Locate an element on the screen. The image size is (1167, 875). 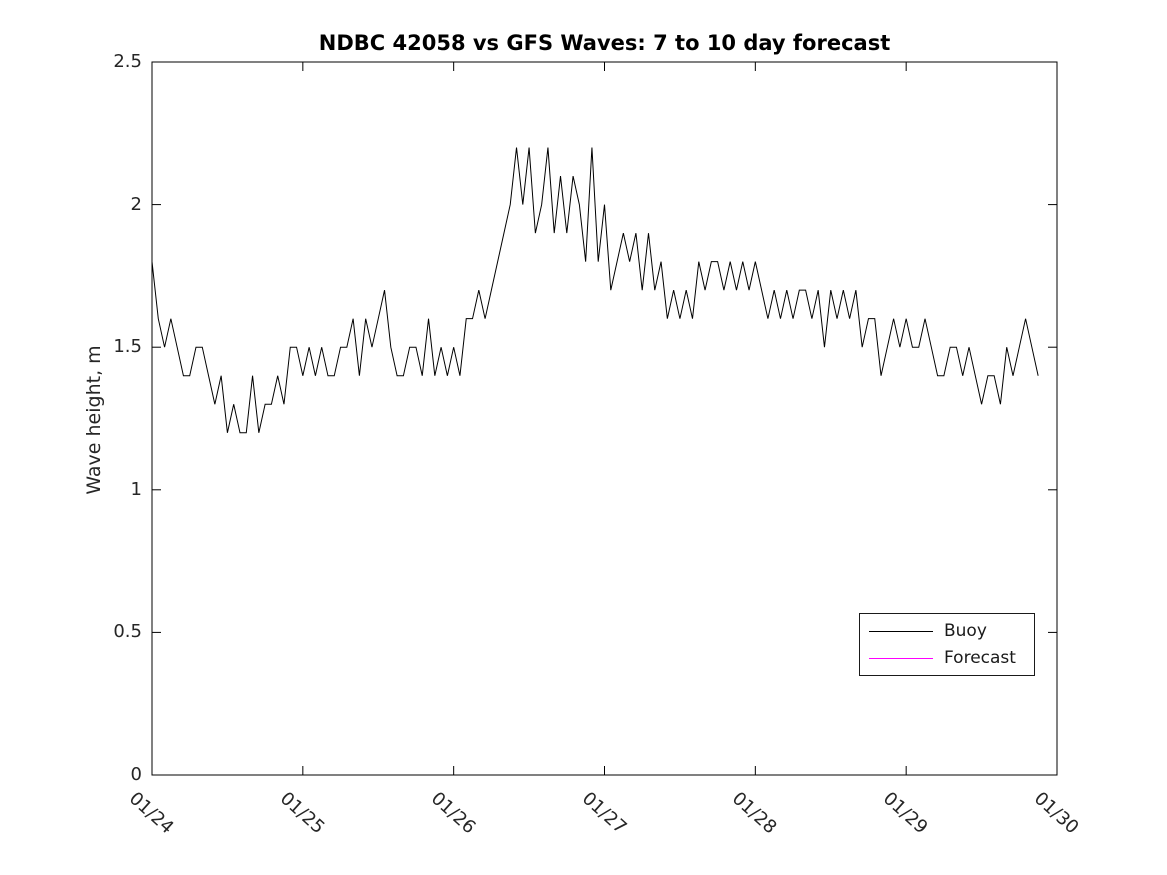
legend: Buoy Forecast is located at coordinates (947, 644).